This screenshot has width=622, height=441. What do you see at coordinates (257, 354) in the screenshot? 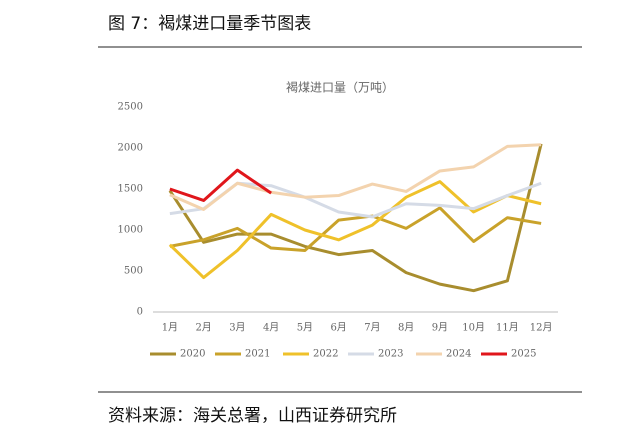
I see `legend-label: 2021` at bounding box center [257, 354].